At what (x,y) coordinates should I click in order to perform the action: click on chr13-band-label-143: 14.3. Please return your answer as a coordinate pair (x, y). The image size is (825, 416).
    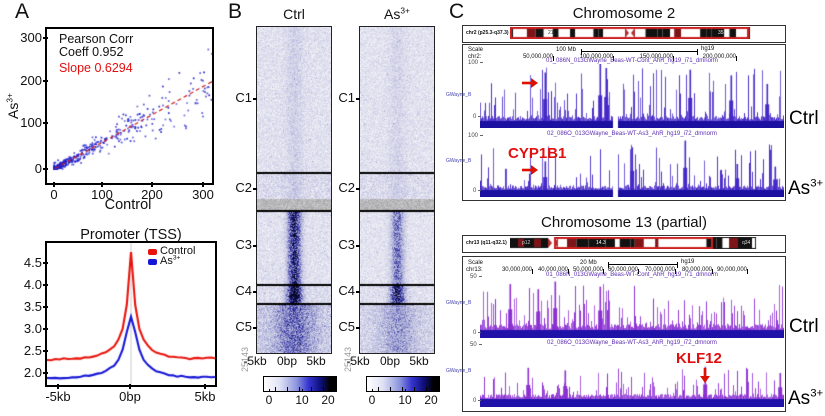
    Looking at the image, I should click on (601, 243).